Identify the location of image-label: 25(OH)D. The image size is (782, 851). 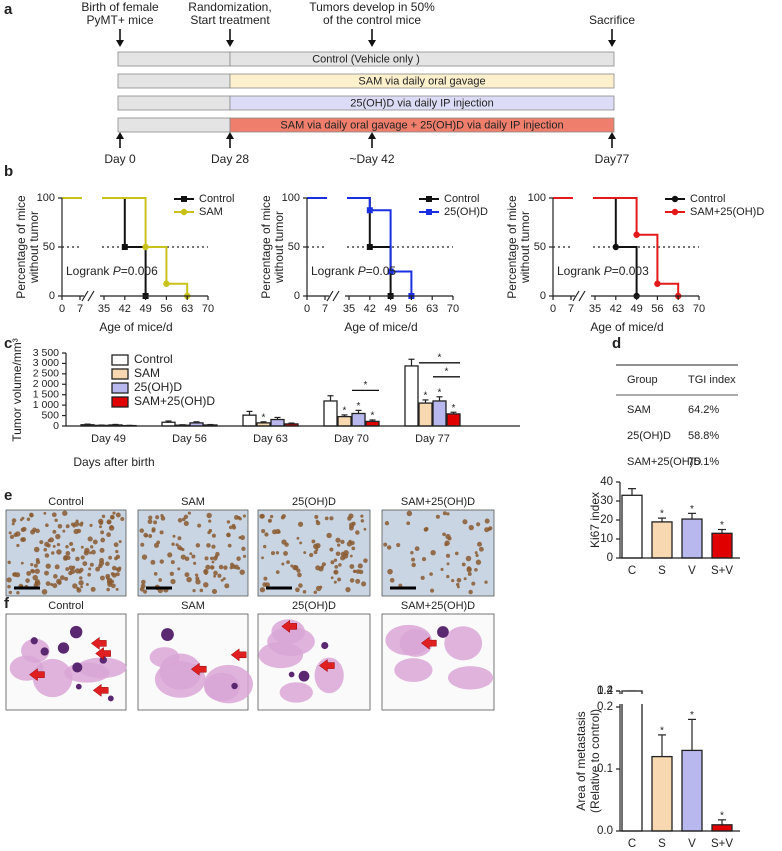
(314, 502).